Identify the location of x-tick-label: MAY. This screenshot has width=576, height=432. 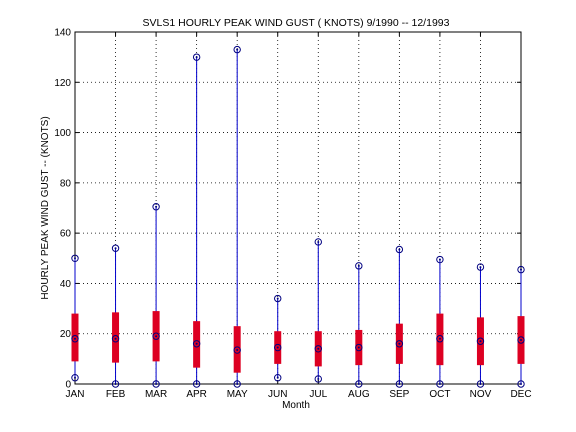
(237, 394).